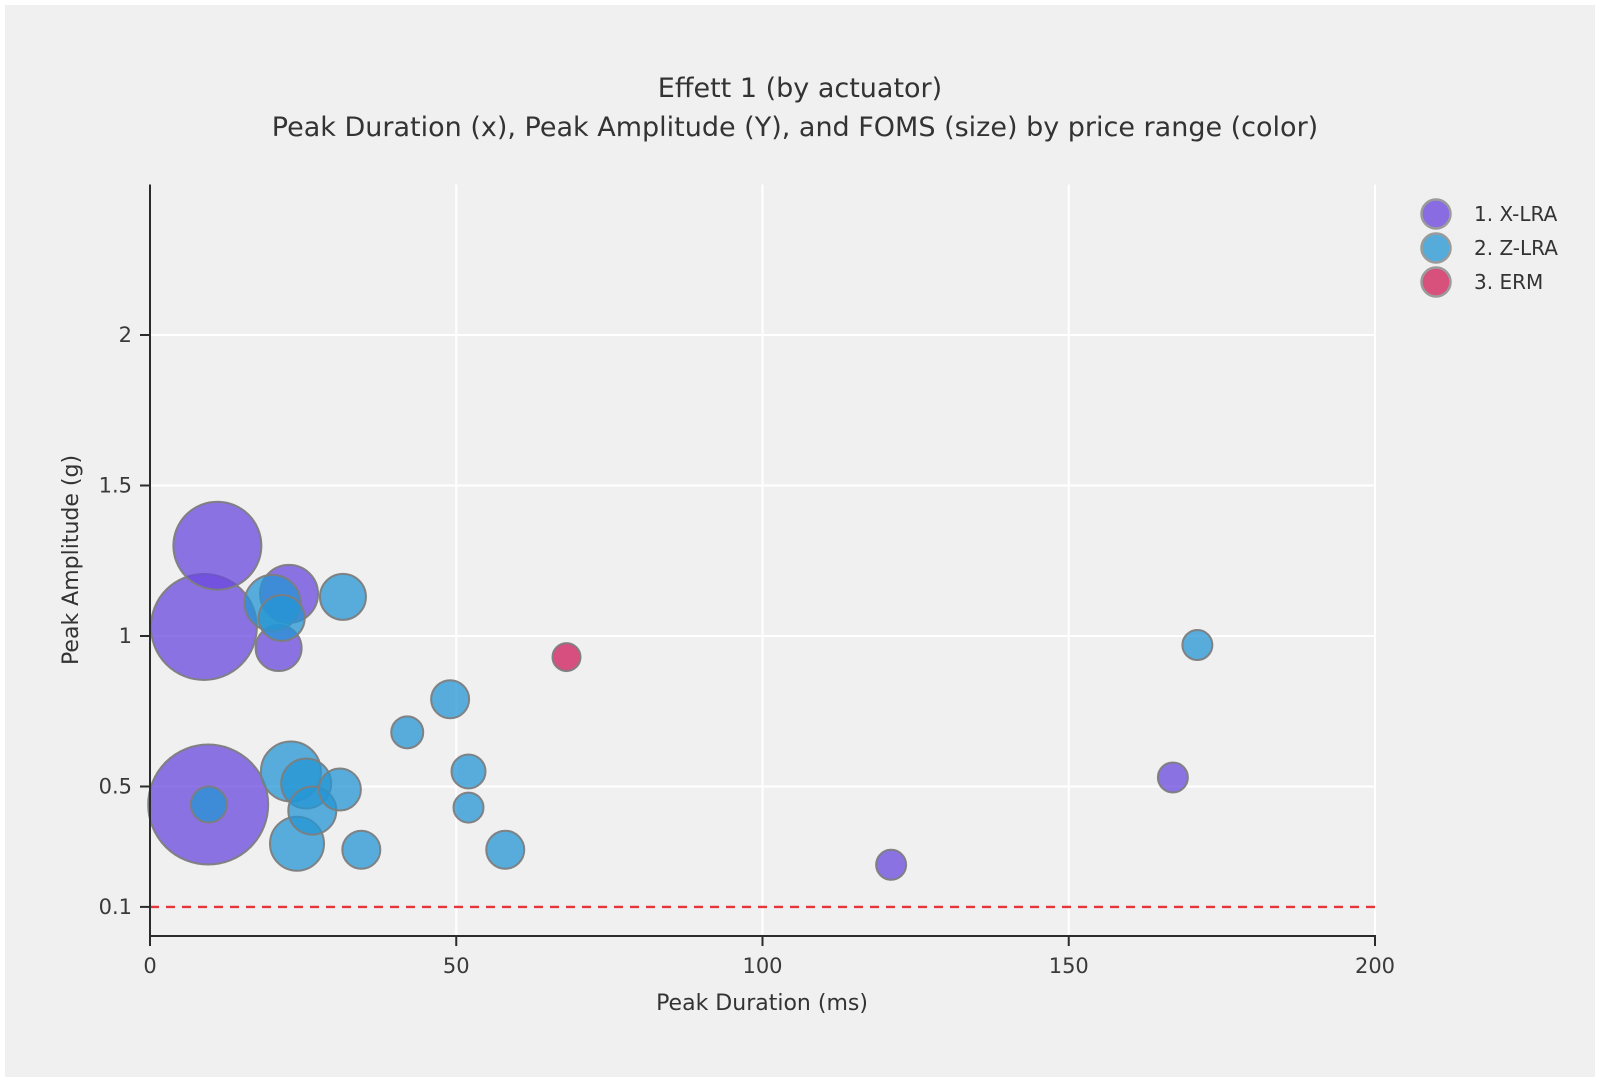 This screenshot has height=1083, width=1600. Describe the element at coordinates (125, 335) in the screenshot. I see `y-tick-label-2: 2` at that location.